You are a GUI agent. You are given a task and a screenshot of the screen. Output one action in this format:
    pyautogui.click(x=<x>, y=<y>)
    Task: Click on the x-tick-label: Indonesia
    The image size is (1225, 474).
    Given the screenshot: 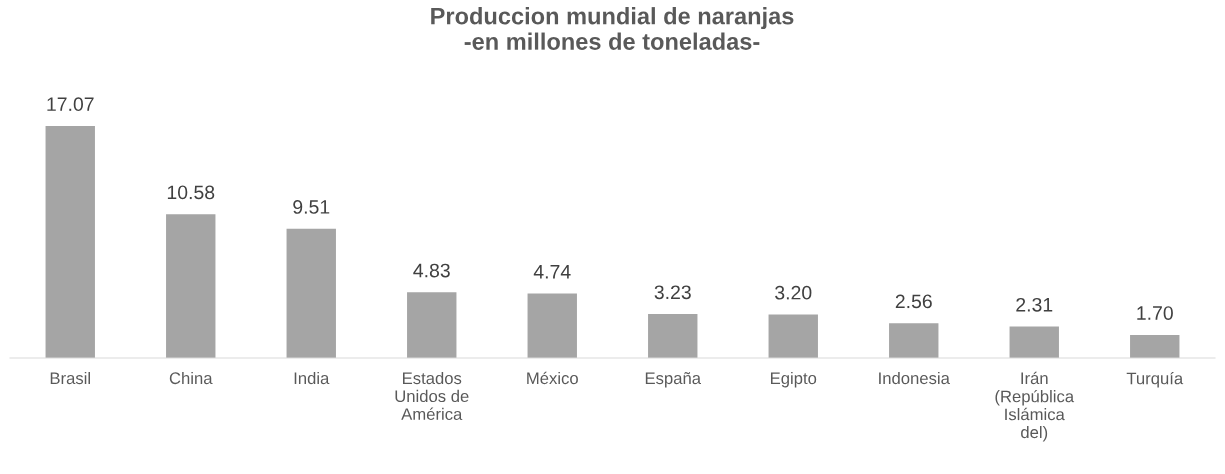 What is the action you would take?
    pyautogui.click(x=914, y=378)
    